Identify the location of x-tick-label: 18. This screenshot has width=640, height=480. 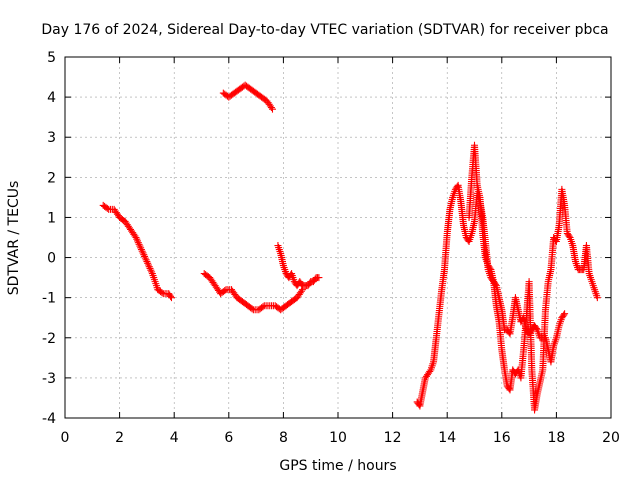
(556, 438).